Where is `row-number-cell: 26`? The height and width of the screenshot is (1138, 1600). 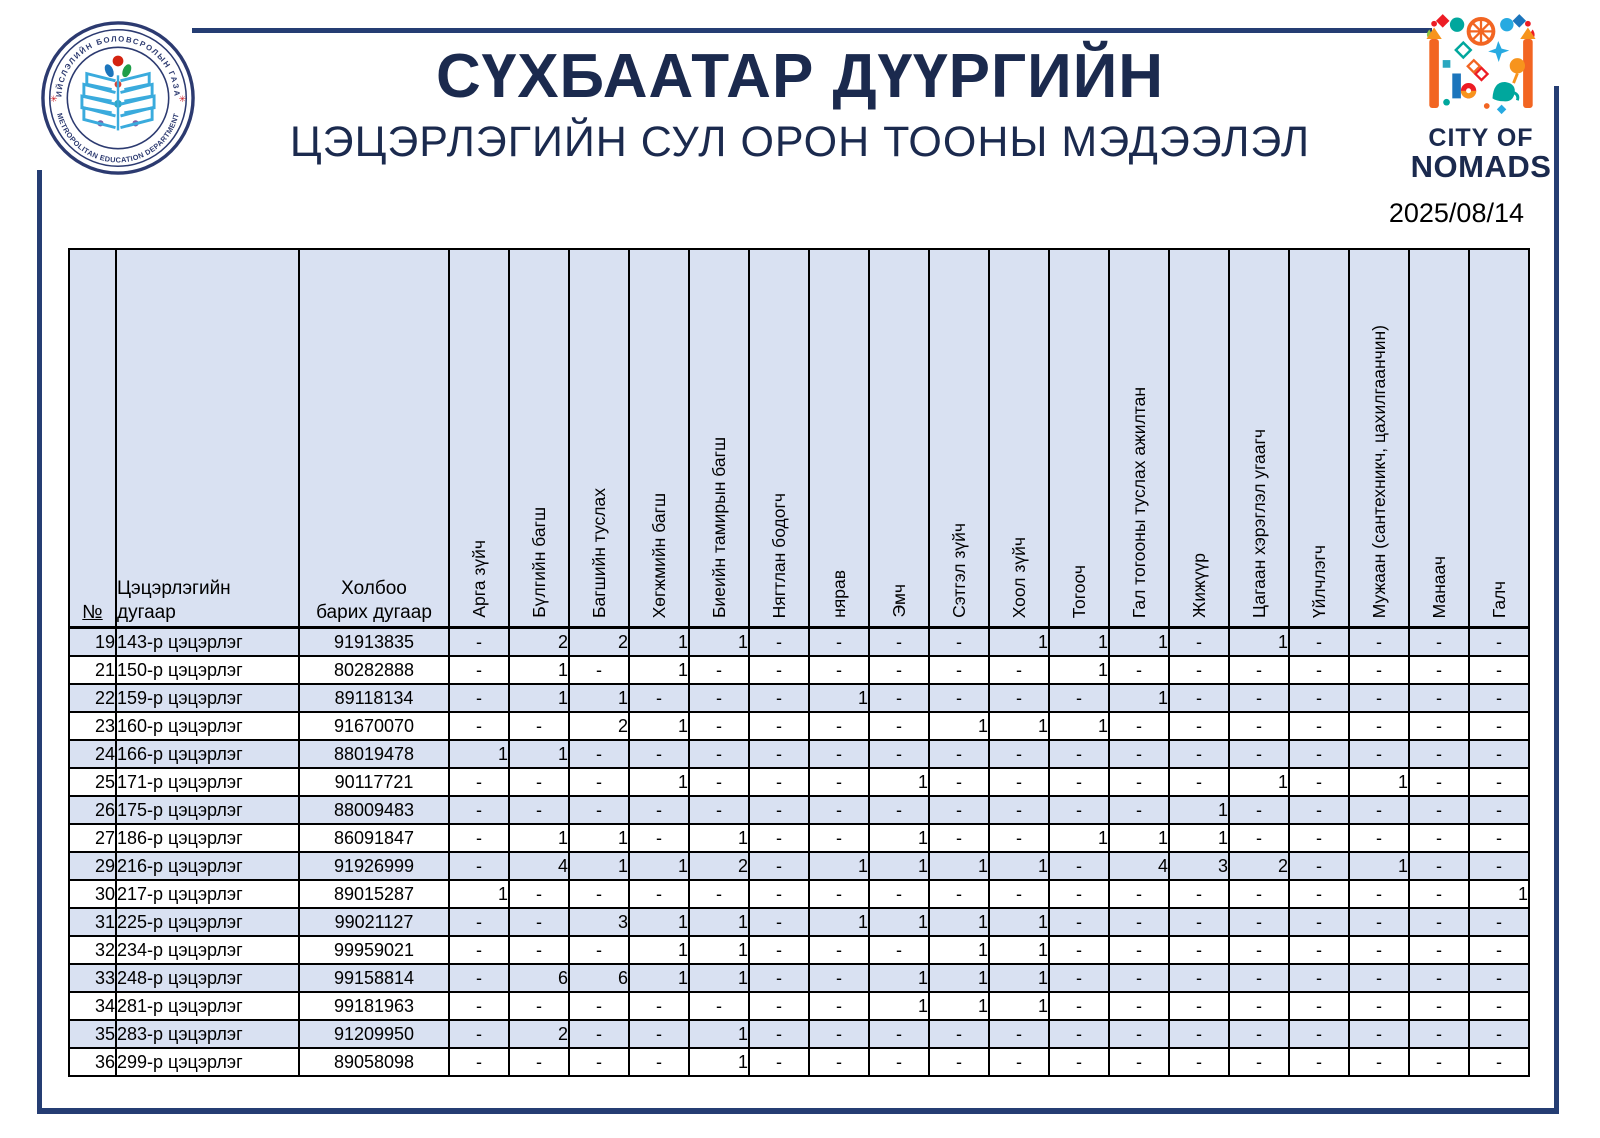 row-number-cell: 26 is located at coordinates (92, 810).